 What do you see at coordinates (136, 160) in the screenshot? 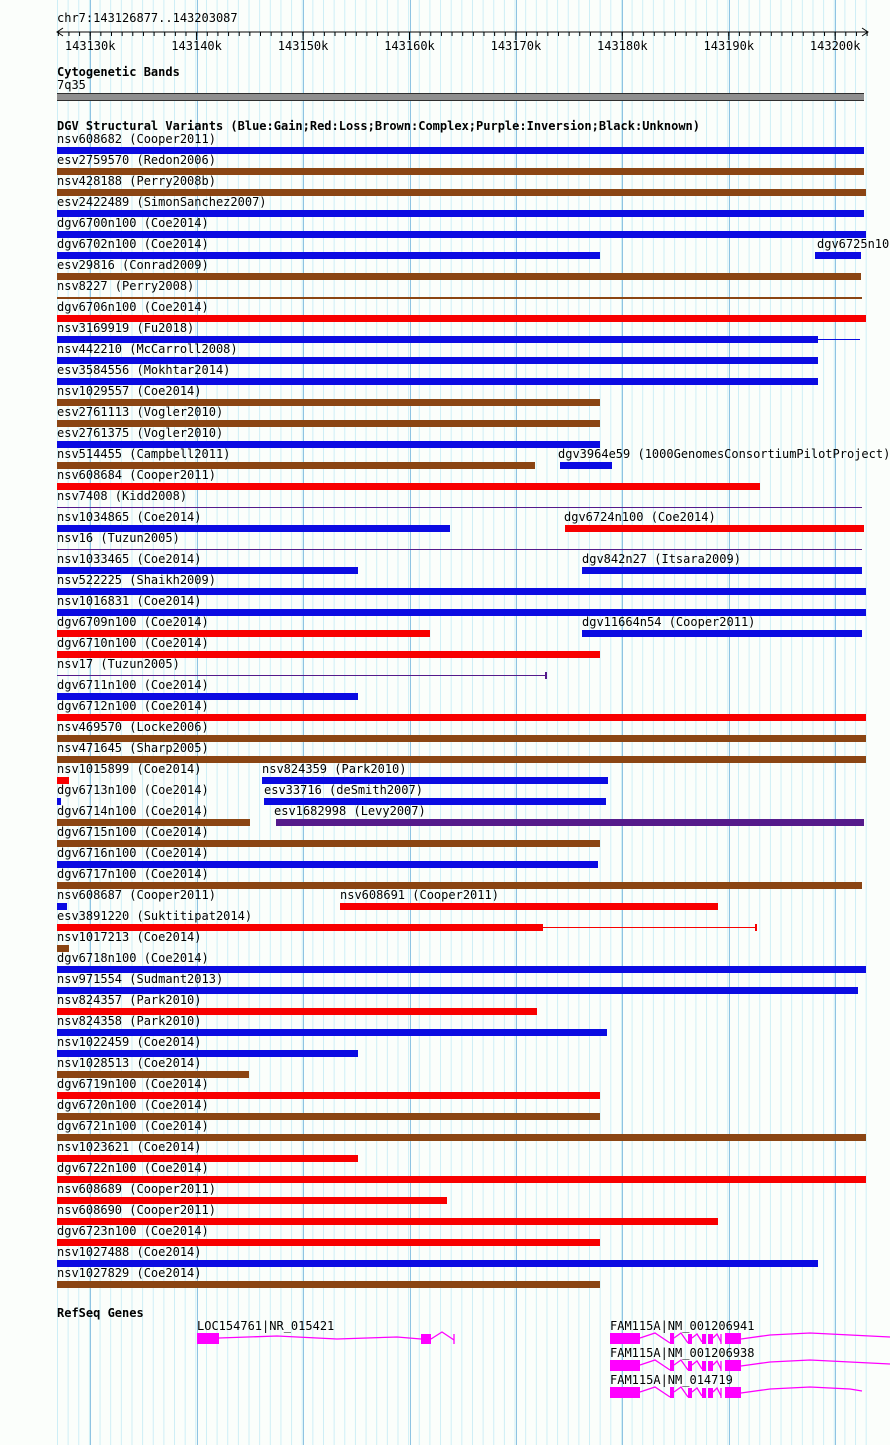
I see `variant-label: esv2759570 (Redon2006)` at bounding box center [136, 160].